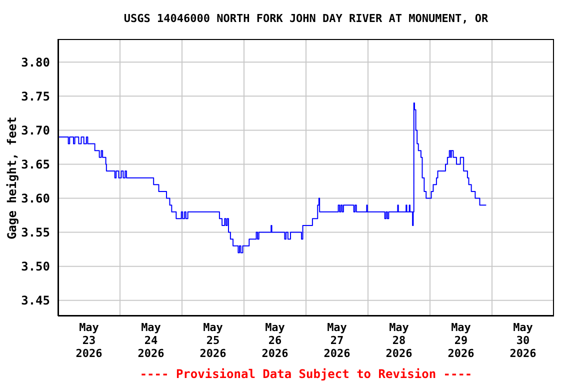 The width and height of the screenshot is (576, 384). What do you see at coordinates (35, 62) in the screenshot?
I see `y-tick-label: 3.80` at bounding box center [35, 62].